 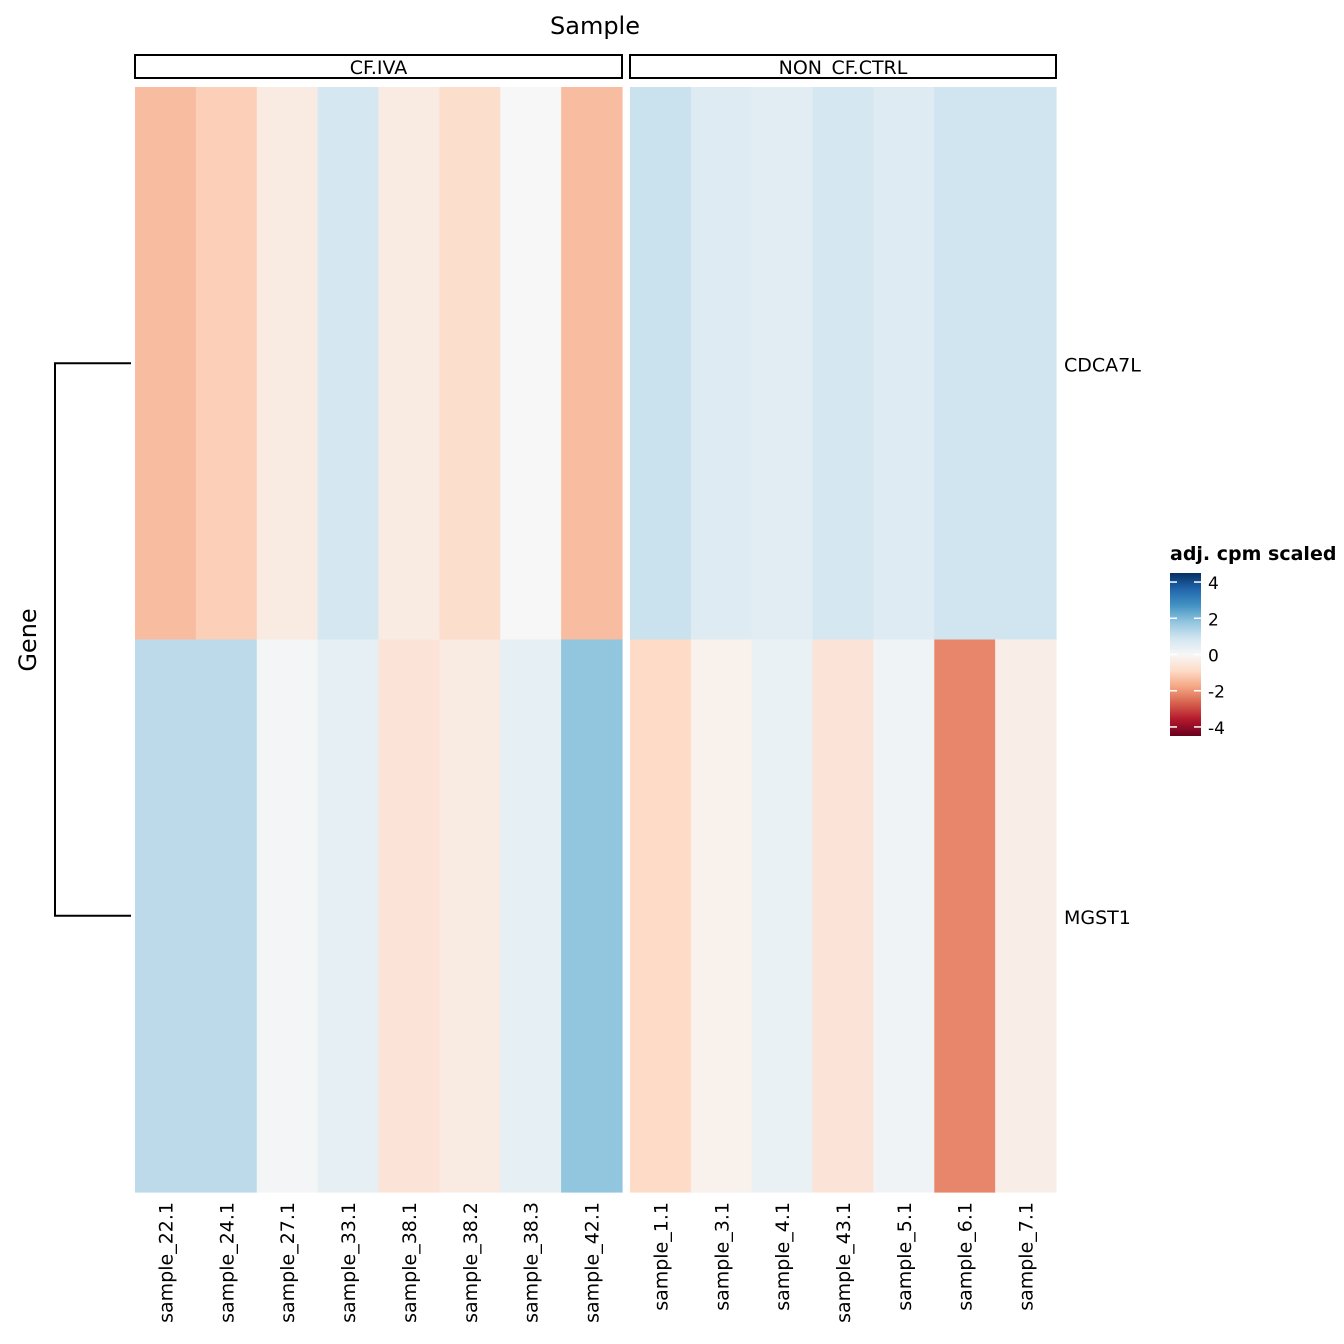 What do you see at coordinates (1213, 584) in the screenshot?
I see `legend-tick-label: 4` at bounding box center [1213, 584].